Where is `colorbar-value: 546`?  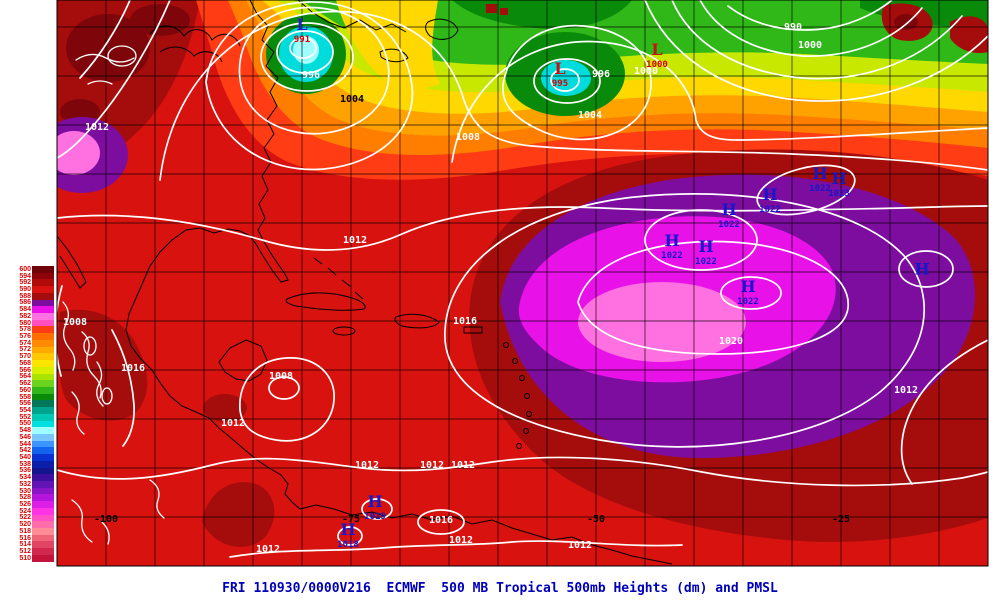
colorbar-value: 546 is located at coordinates (25, 437).